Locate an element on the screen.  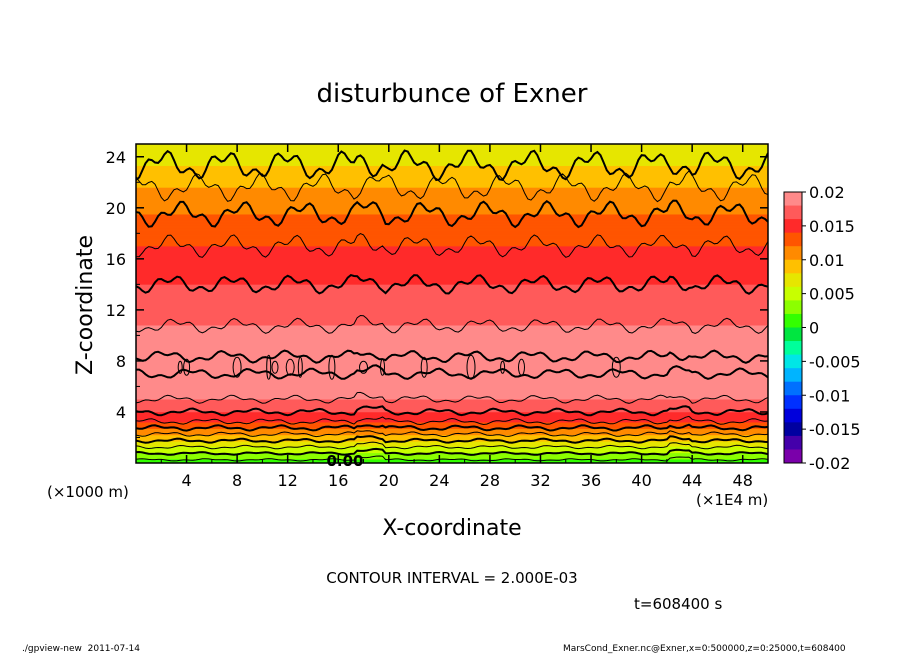
x-tick-label: 36 is located at coordinates (591, 480).